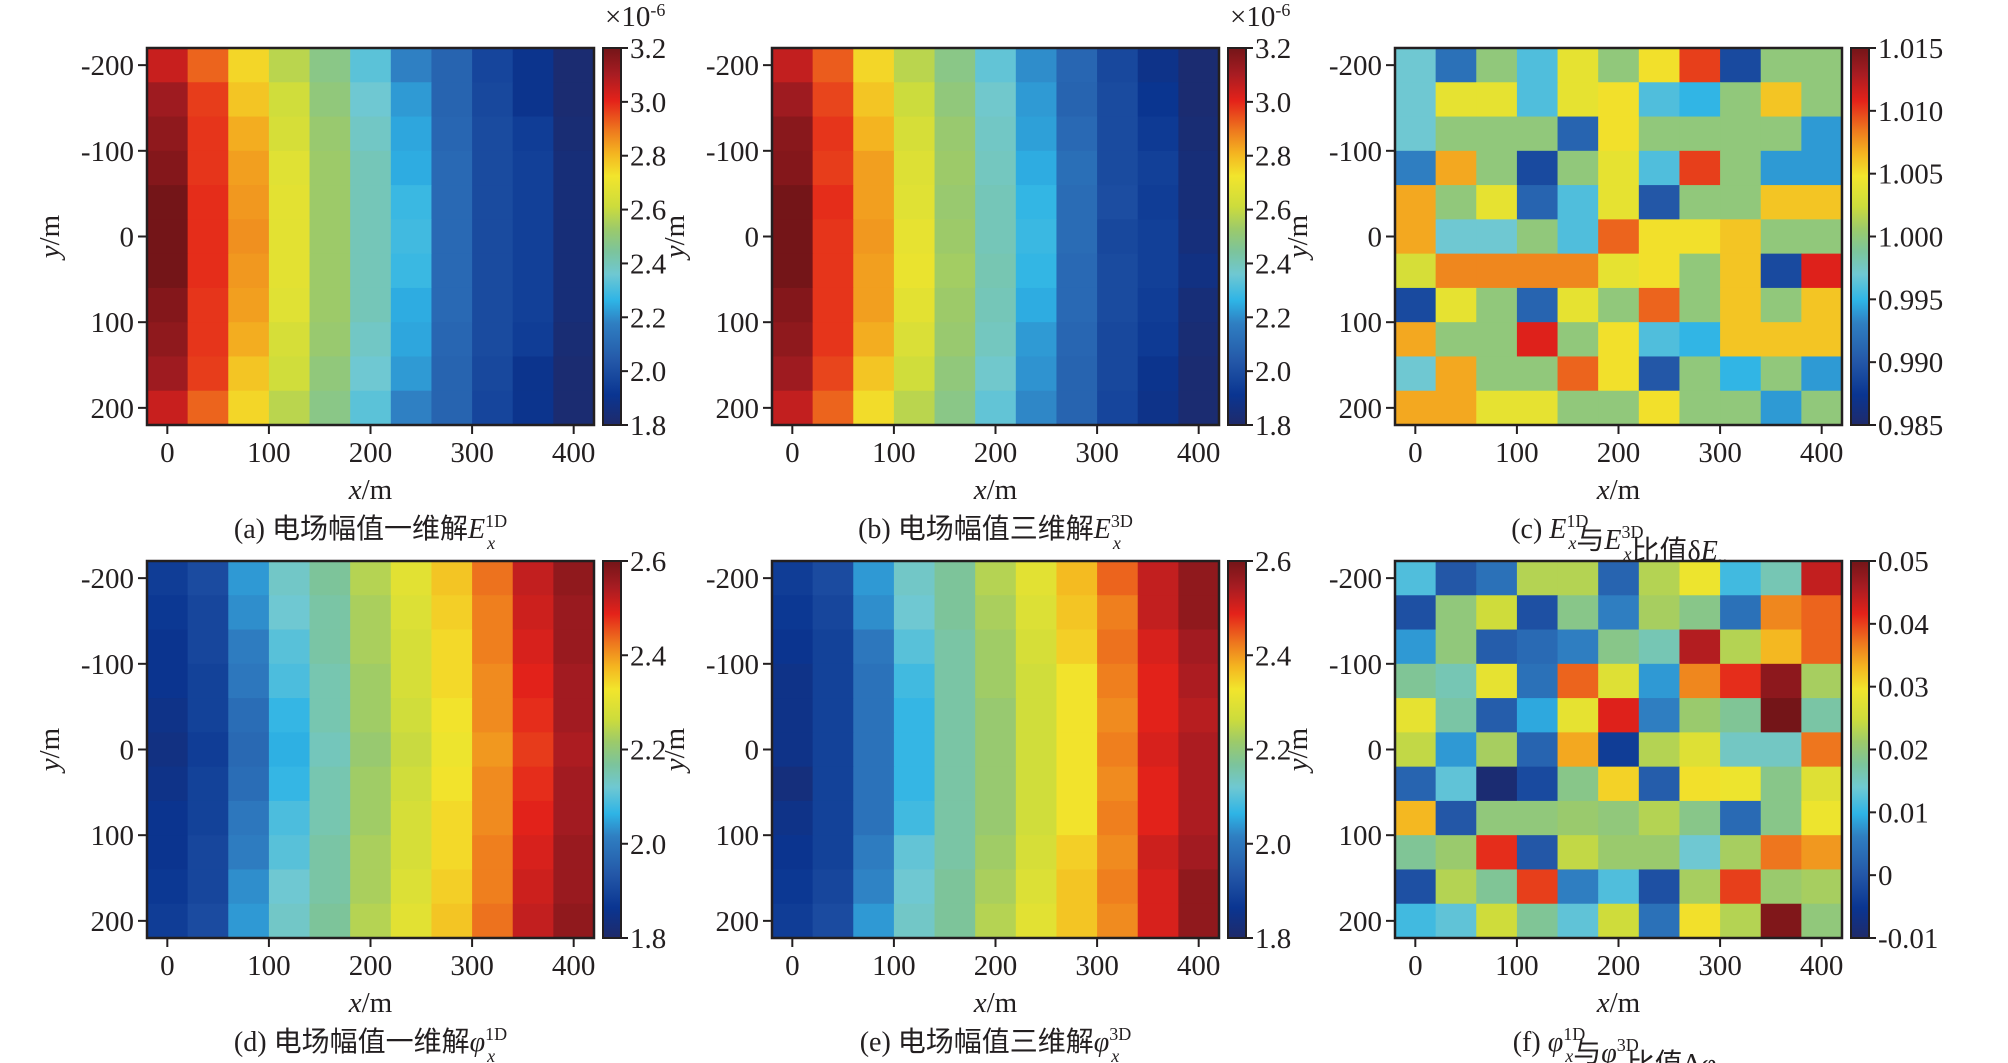 The width and height of the screenshot is (2008, 1063). Describe the element at coordinates (1237, 236) in the screenshot. I see `colorbar-gradient` at that location.